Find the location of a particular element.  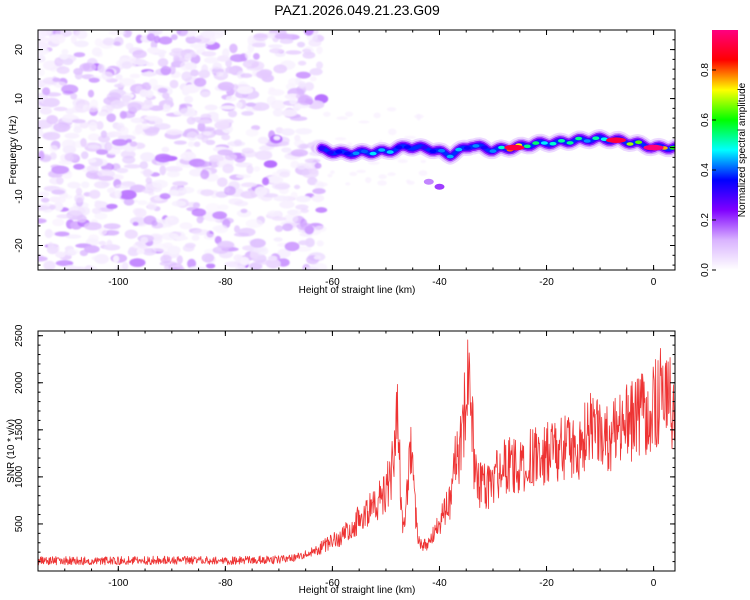

spectrogram-ylabel: Frequency (Hz) is located at coordinates (13, 150).